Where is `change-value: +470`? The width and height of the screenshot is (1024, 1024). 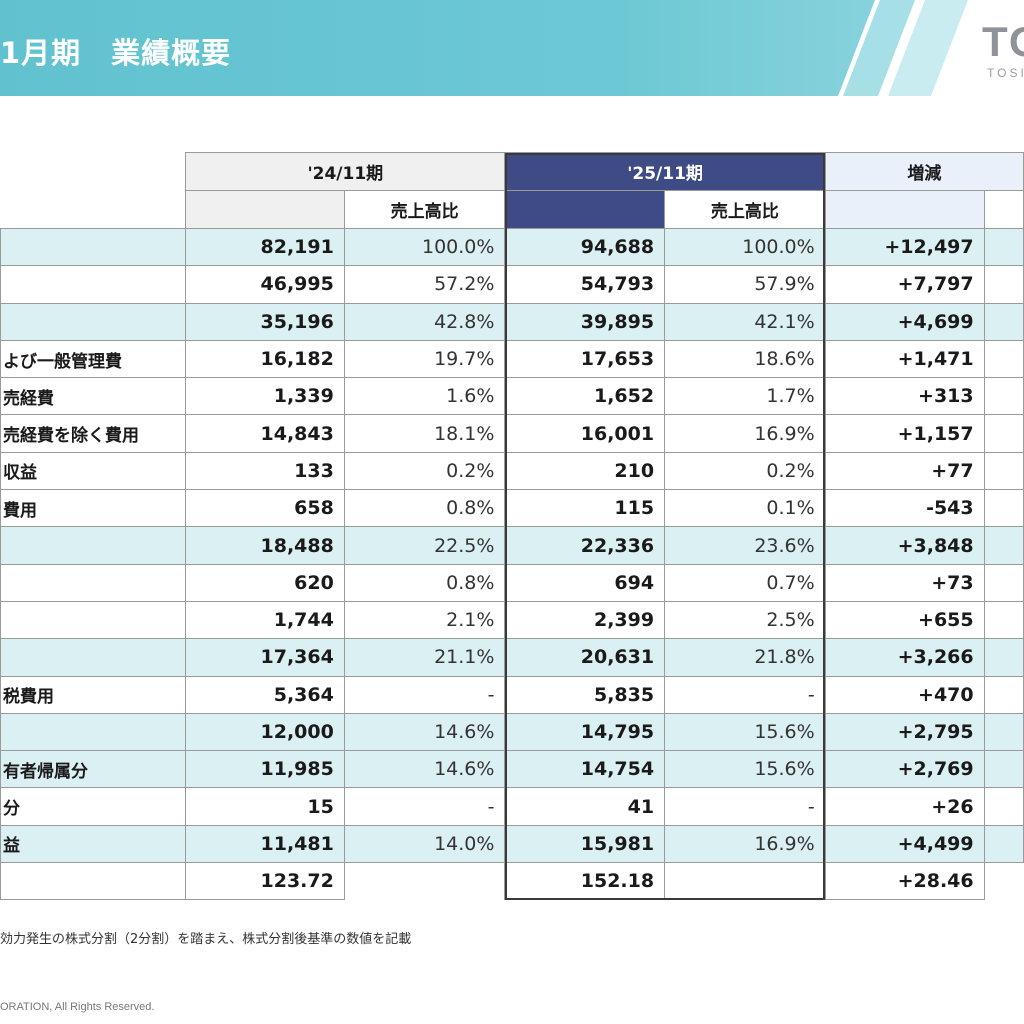 change-value: +470 is located at coordinates (904, 694).